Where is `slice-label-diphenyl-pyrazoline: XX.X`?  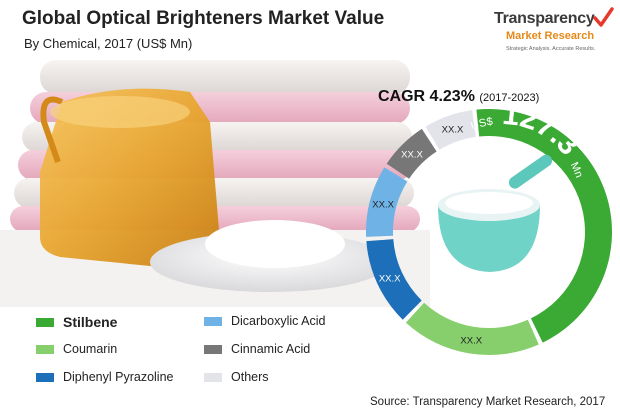
slice-label-diphenyl-pyrazoline: XX.X is located at coordinates (390, 279).